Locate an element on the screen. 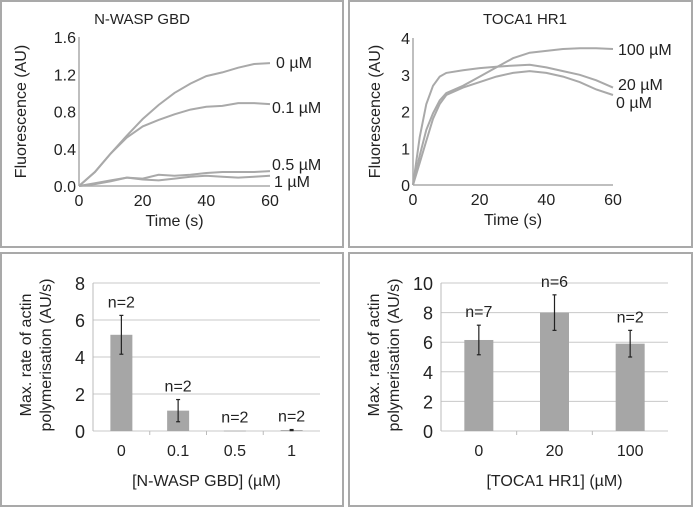 The image size is (693, 509). series-label: 20 µM is located at coordinates (640, 85).